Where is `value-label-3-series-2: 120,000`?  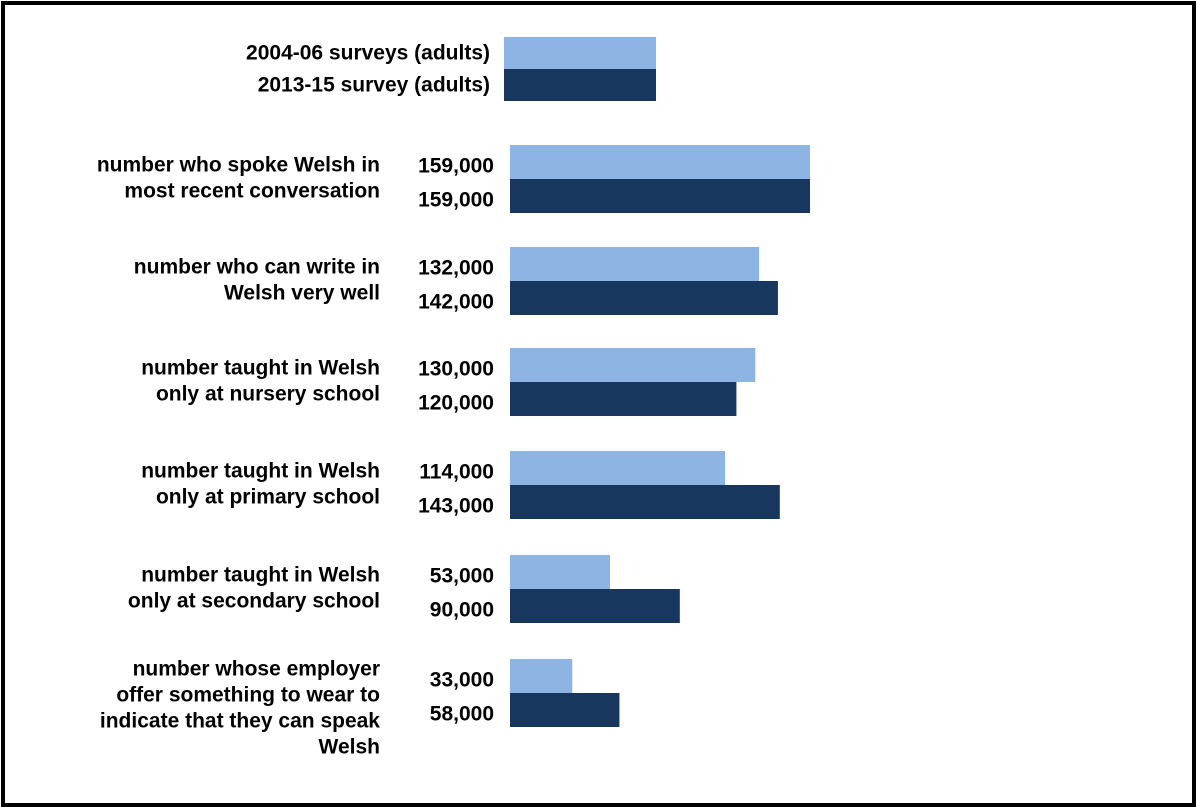
value-label-3-series-2: 120,000 is located at coordinates (456, 403).